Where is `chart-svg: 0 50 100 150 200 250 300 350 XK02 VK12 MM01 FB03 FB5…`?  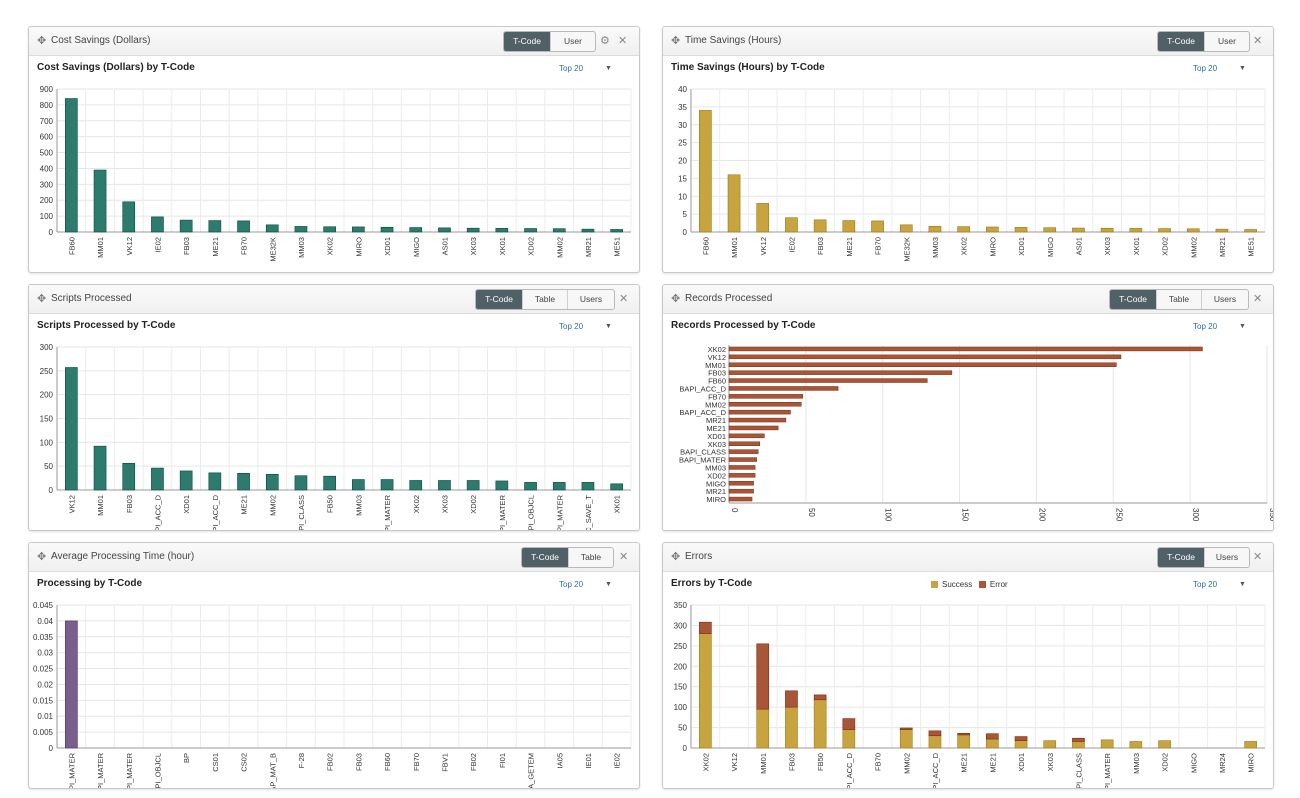 chart-svg: 0 50 100 150 200 250 300 350 XK02 VK12 MM01 FB03 FB5… is located at coordinates (970, 694).